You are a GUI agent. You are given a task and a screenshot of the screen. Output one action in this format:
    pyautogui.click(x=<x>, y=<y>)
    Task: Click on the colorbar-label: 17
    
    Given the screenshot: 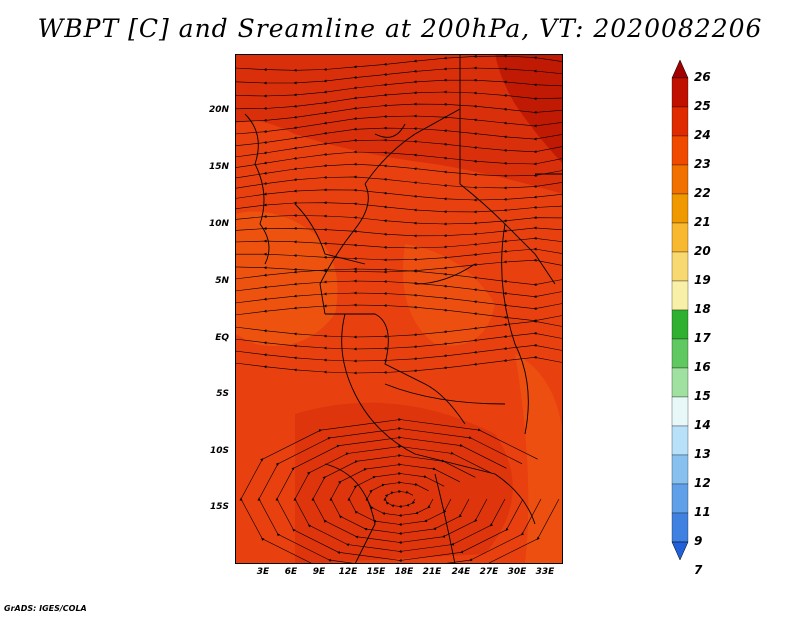 What is the action you would take?
    pyautogui.click(x=702, y=338)
    